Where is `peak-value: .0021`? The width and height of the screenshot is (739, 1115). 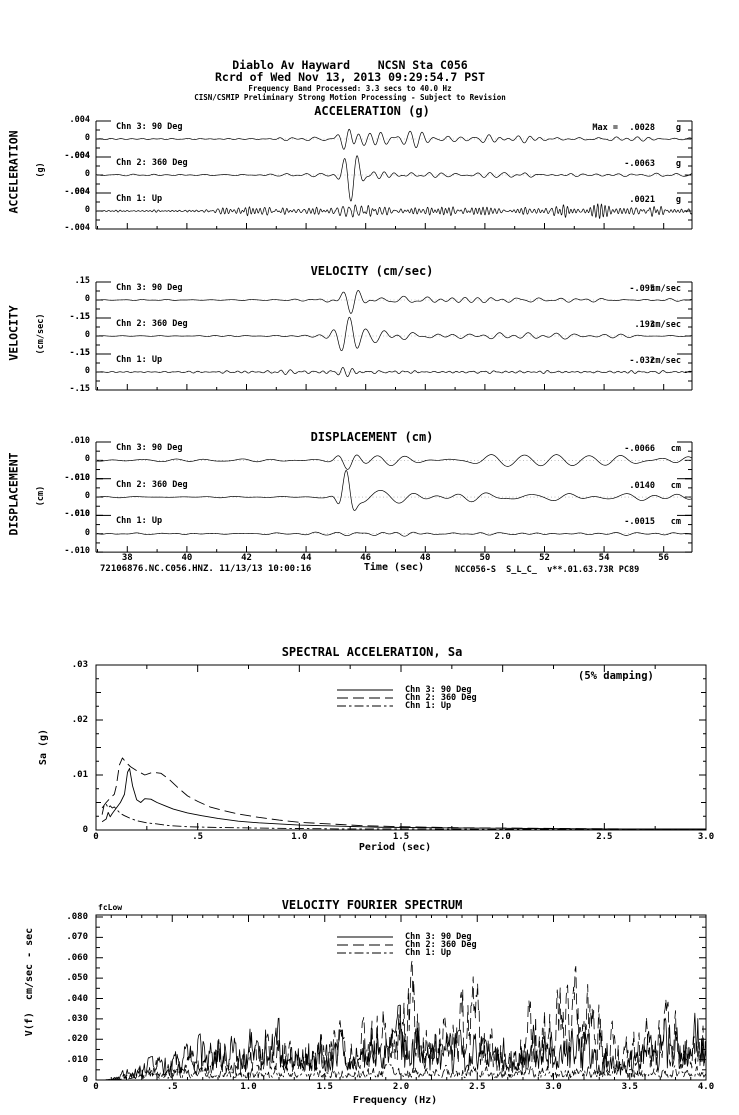 peak-value: .0021 is located at coordinates (642, 200).